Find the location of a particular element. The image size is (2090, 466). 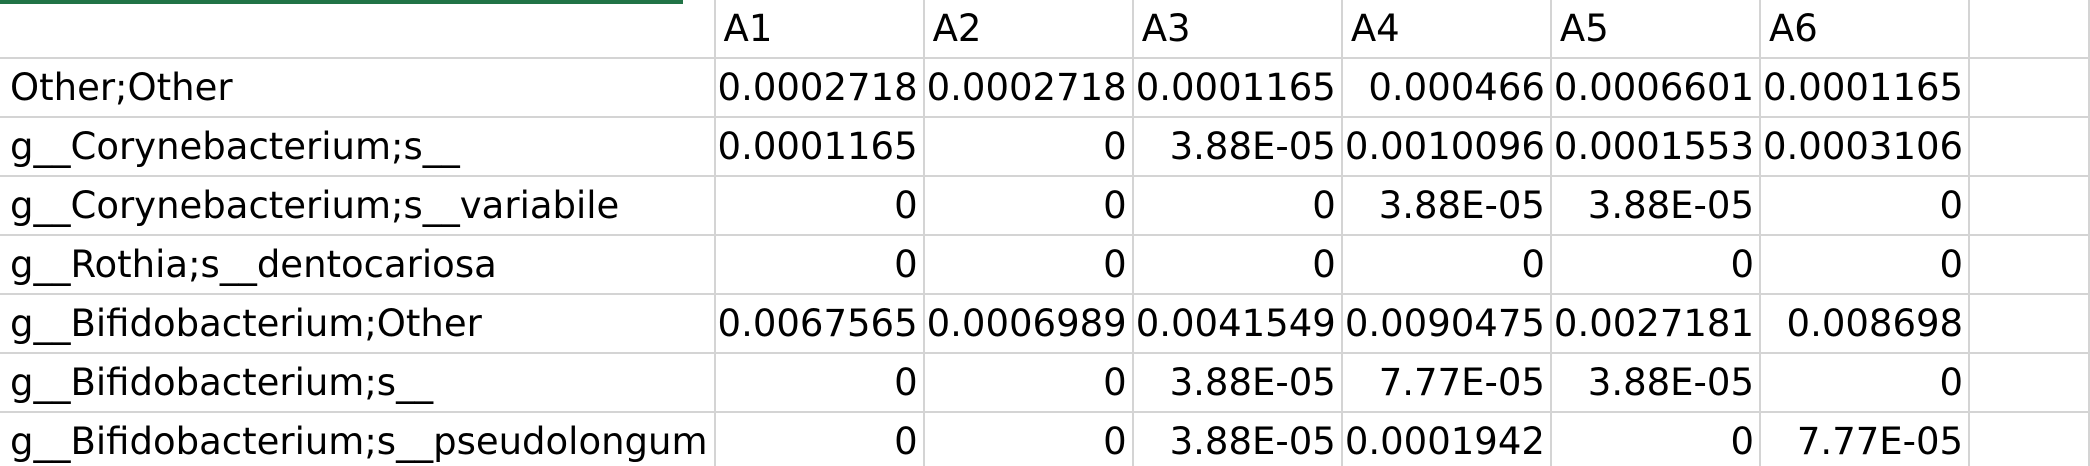

header-cell: A4 is located at coordinates (1446, 29).